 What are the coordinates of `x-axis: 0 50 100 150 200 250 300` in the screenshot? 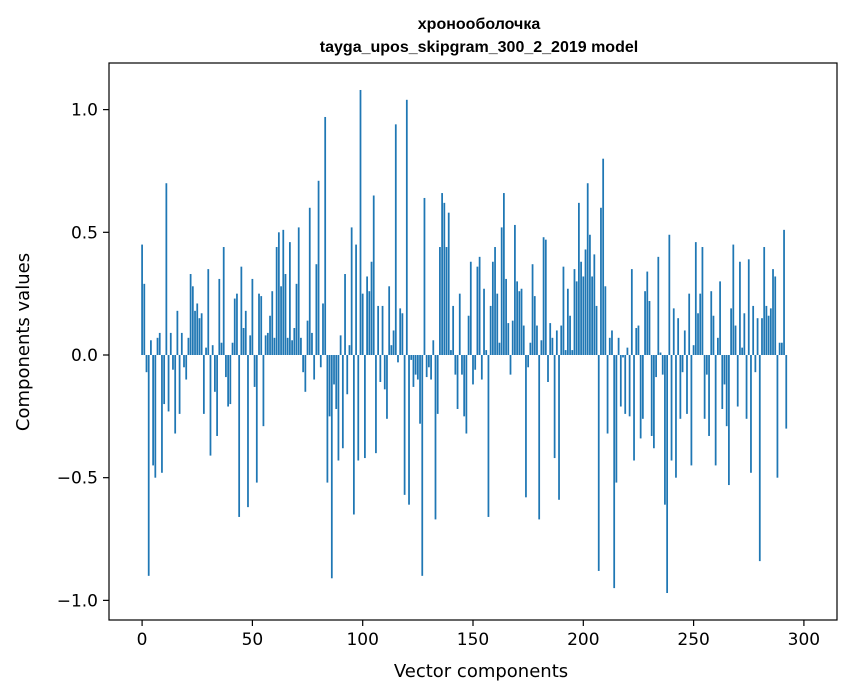 It's located at (478, 635).